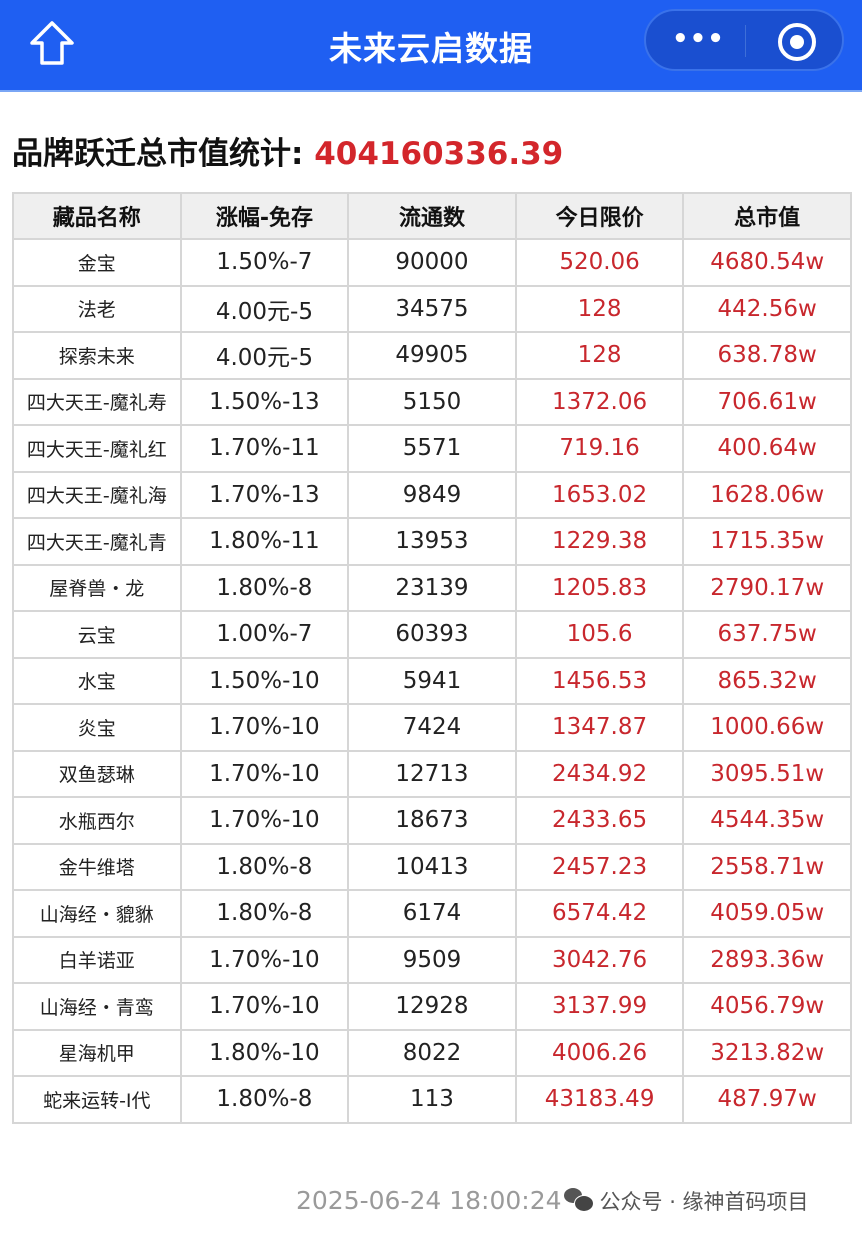 The image size is (862, 1243). Describe the element at coordinates (704, 1202) in the screenshot. I see `watermark: 公众号 · 缘神首码项目` at that location.